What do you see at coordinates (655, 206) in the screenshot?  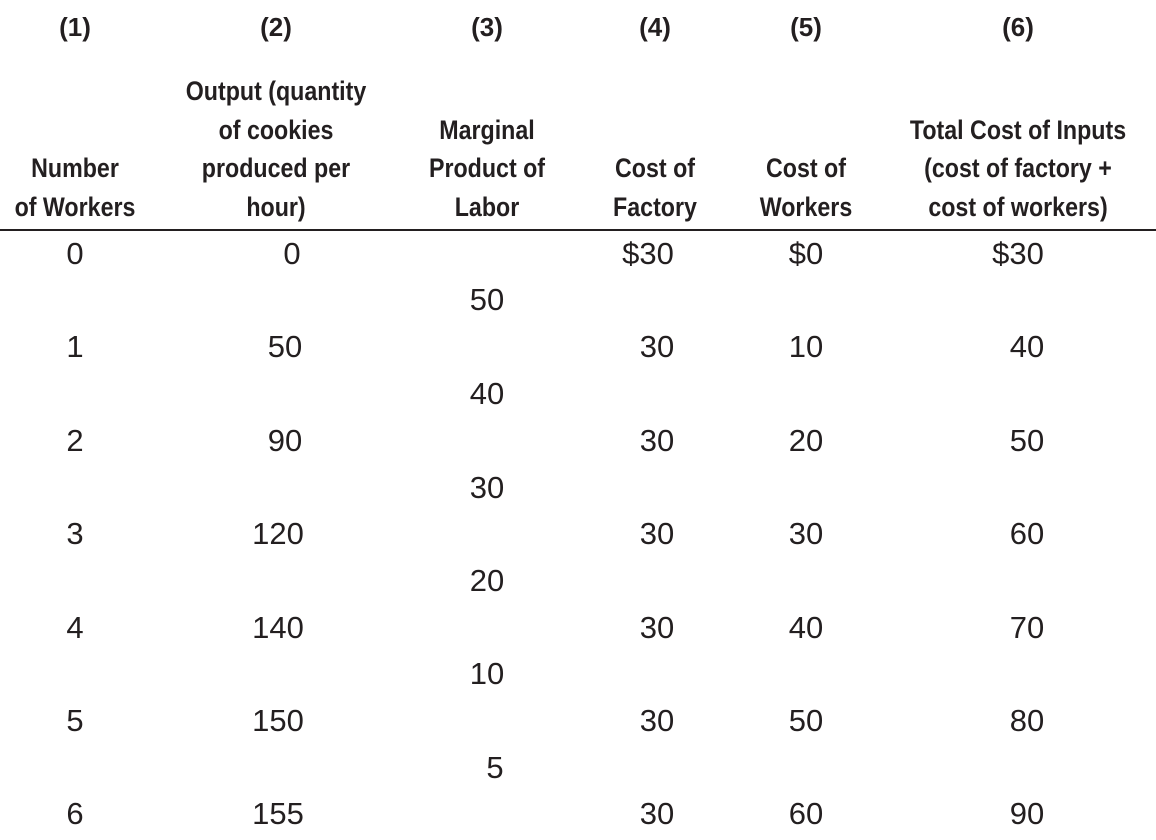 I see `header-line: Factory` at bounding box center [655, 206].